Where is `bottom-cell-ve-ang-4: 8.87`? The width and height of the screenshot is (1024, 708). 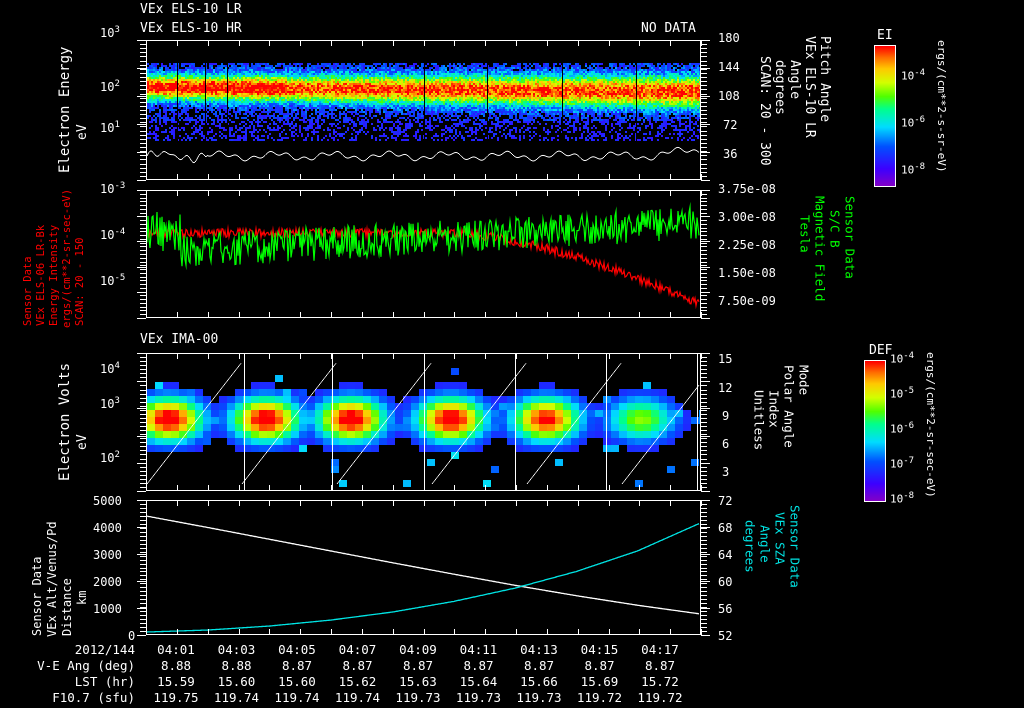
bottom-cell-ve-ang-4: 8.87 is located at coordinates (418, 665).